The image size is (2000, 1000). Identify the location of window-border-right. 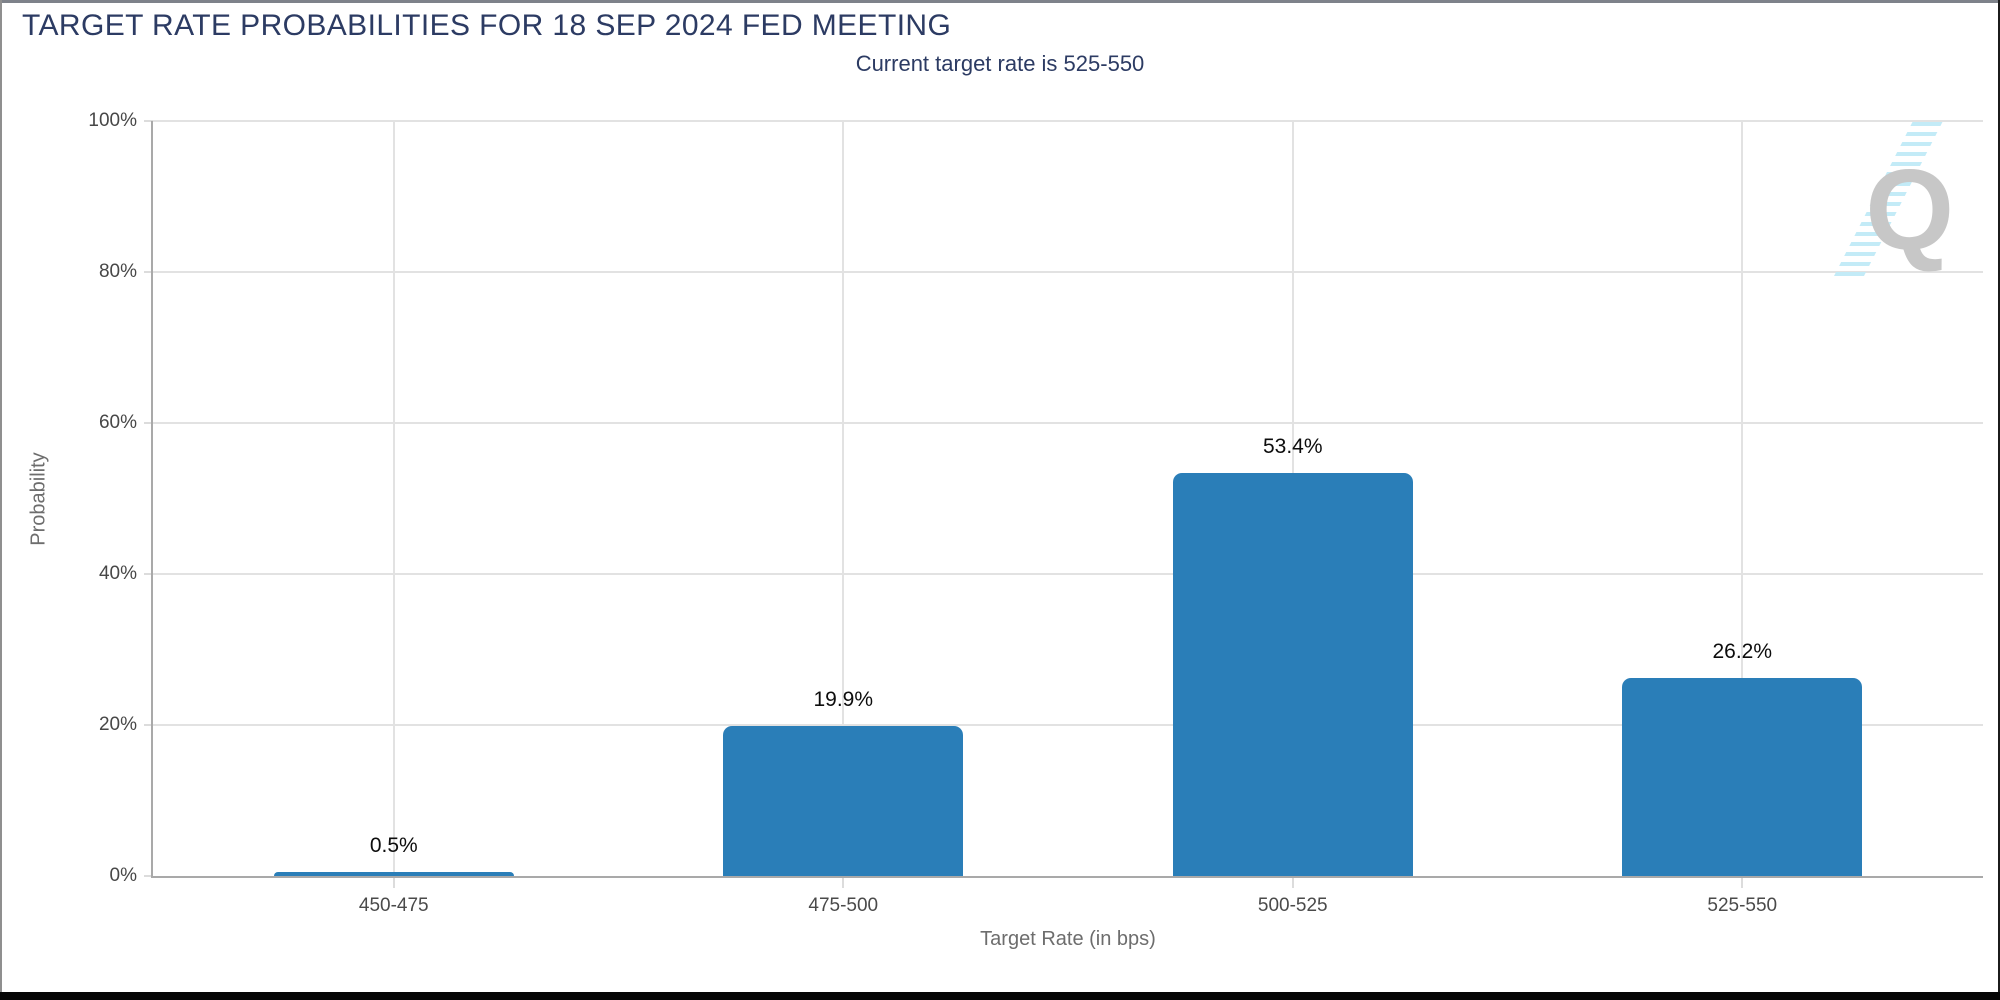
(1999, 500).